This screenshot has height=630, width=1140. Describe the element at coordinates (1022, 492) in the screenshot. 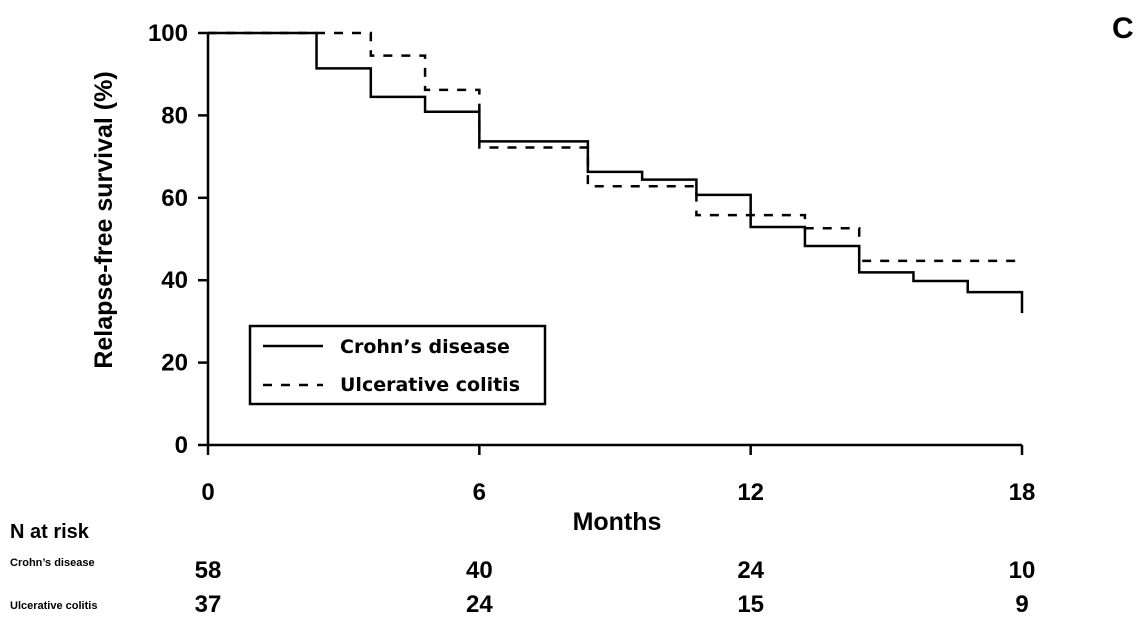

I see `x-tick-label: 18` at that location.